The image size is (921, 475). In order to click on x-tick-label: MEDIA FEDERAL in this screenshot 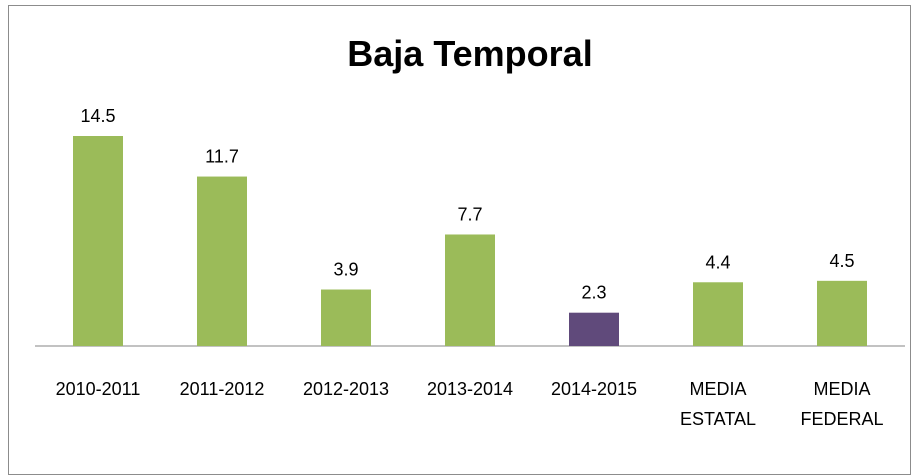, I will do `click(842, 404)`.